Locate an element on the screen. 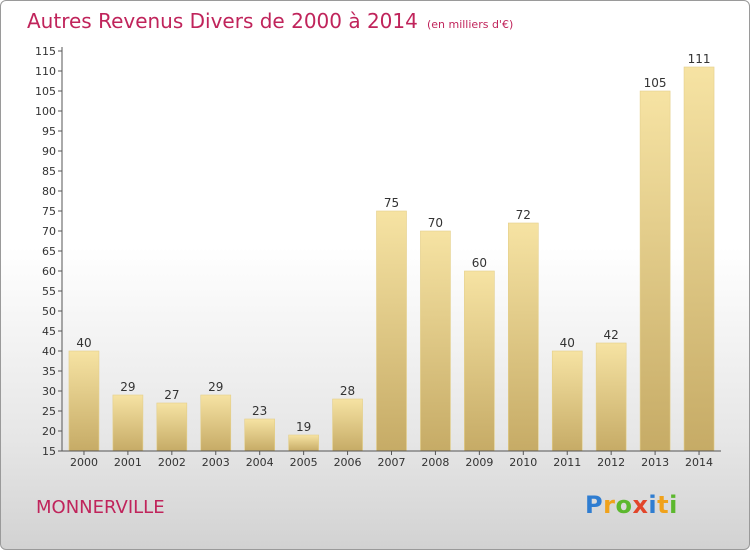 Image resolution: width=750 pixels, height=550 pixels. data-label: 75 is located at coordinates (391, 203).